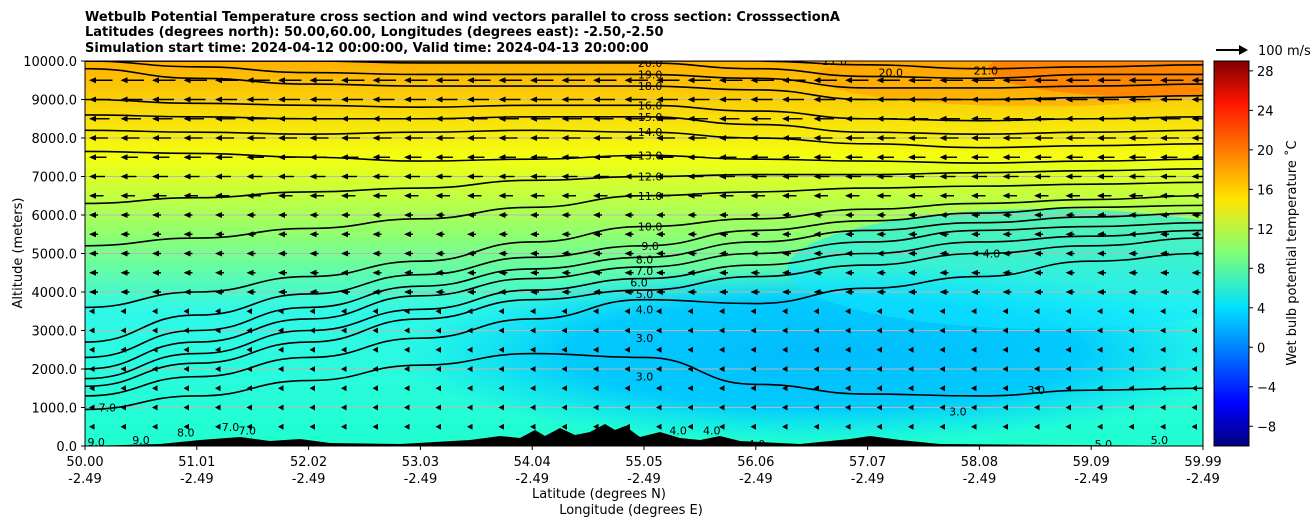  What do you see at coordinates (1160, 440) in the screenshot?
I see `contour-label: 5.0` at bounding box center [1160, 440].